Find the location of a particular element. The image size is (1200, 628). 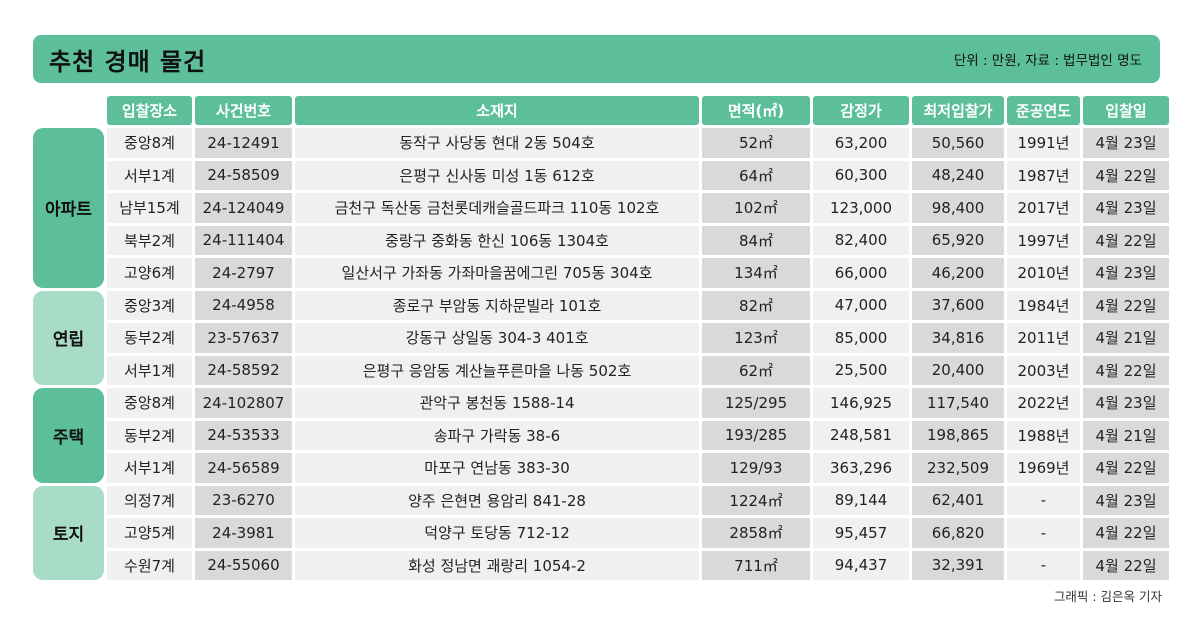

address-cell: 동작구 사당동 현대 2동 504호 is located at coordinates (497, 143).